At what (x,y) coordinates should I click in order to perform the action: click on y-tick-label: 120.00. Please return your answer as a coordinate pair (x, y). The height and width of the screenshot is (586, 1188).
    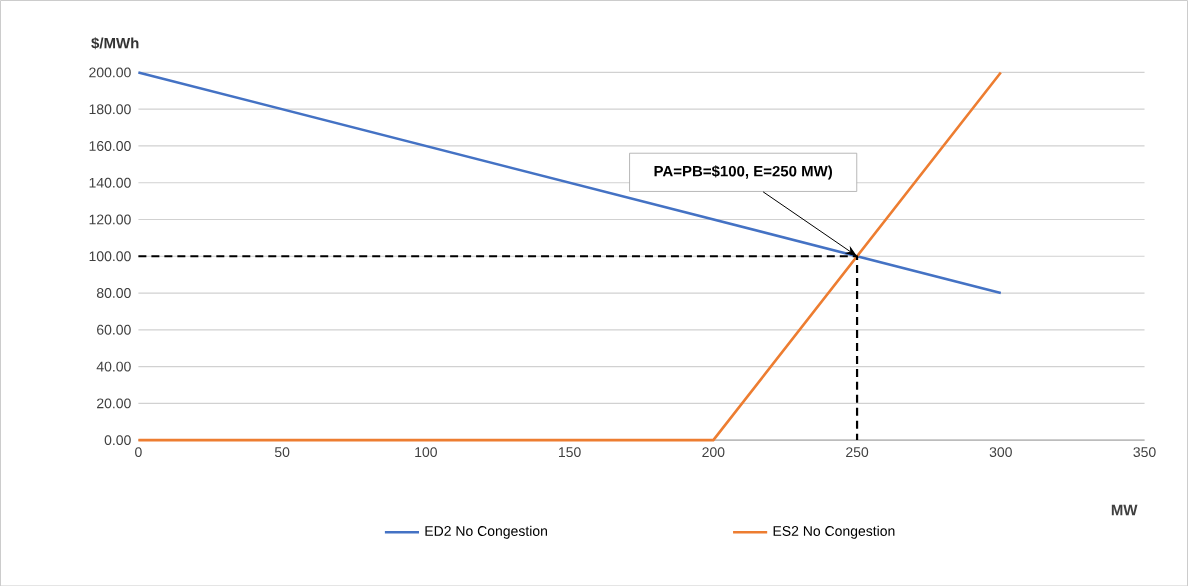
    Looking at the image, I should click on (110, 219).